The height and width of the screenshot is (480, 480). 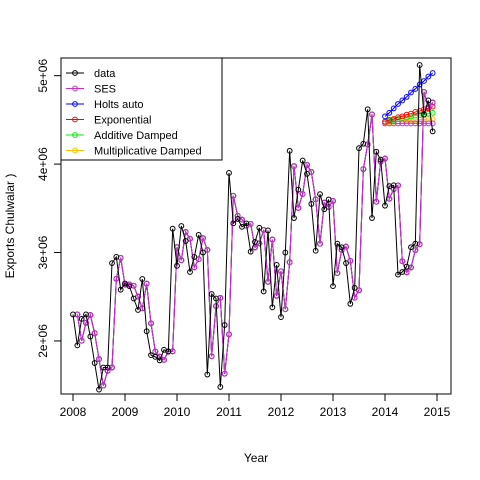 I want to click on y-axis-title: Exports Chulwalar ), so click(x=10, y=226).